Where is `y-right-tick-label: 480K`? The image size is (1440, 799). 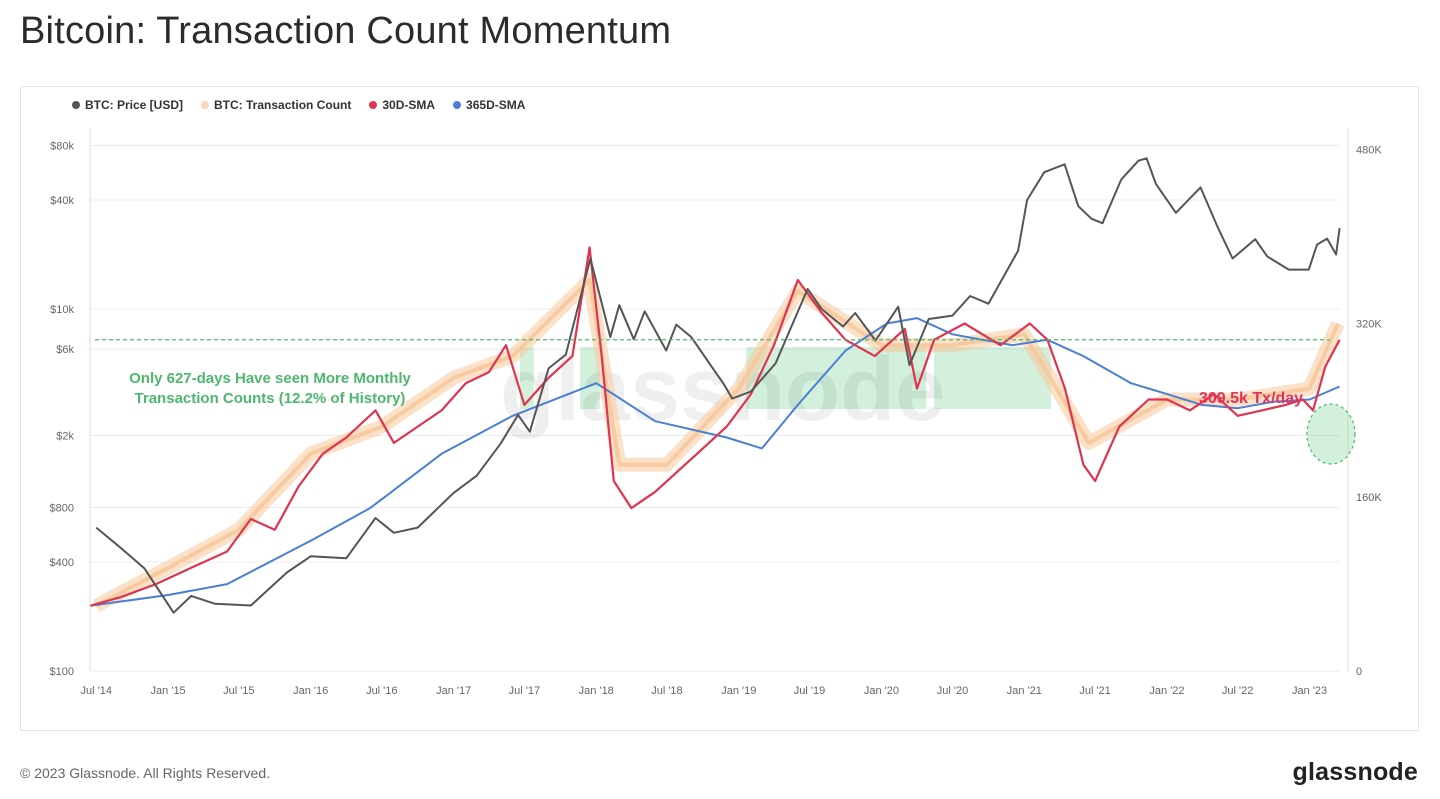
y-right-tick-label: 480K is located at coordinates (1369, 151).